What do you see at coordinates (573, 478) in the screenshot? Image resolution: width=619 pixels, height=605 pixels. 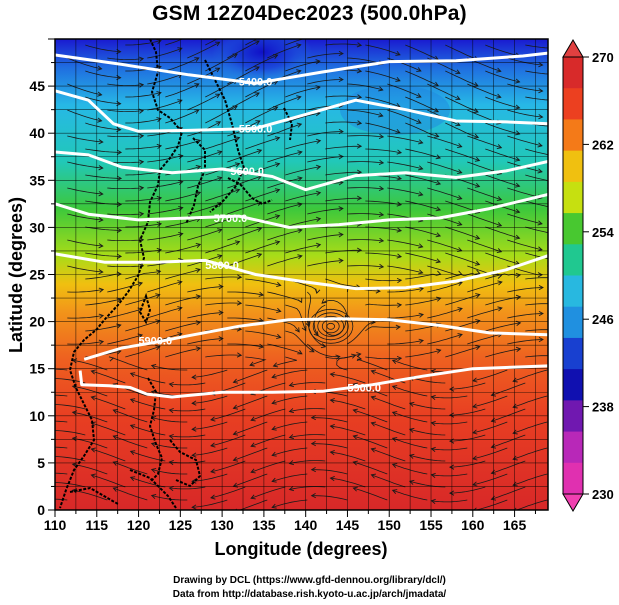 I see `colorbar-segment` at bounding box center [573, 478].